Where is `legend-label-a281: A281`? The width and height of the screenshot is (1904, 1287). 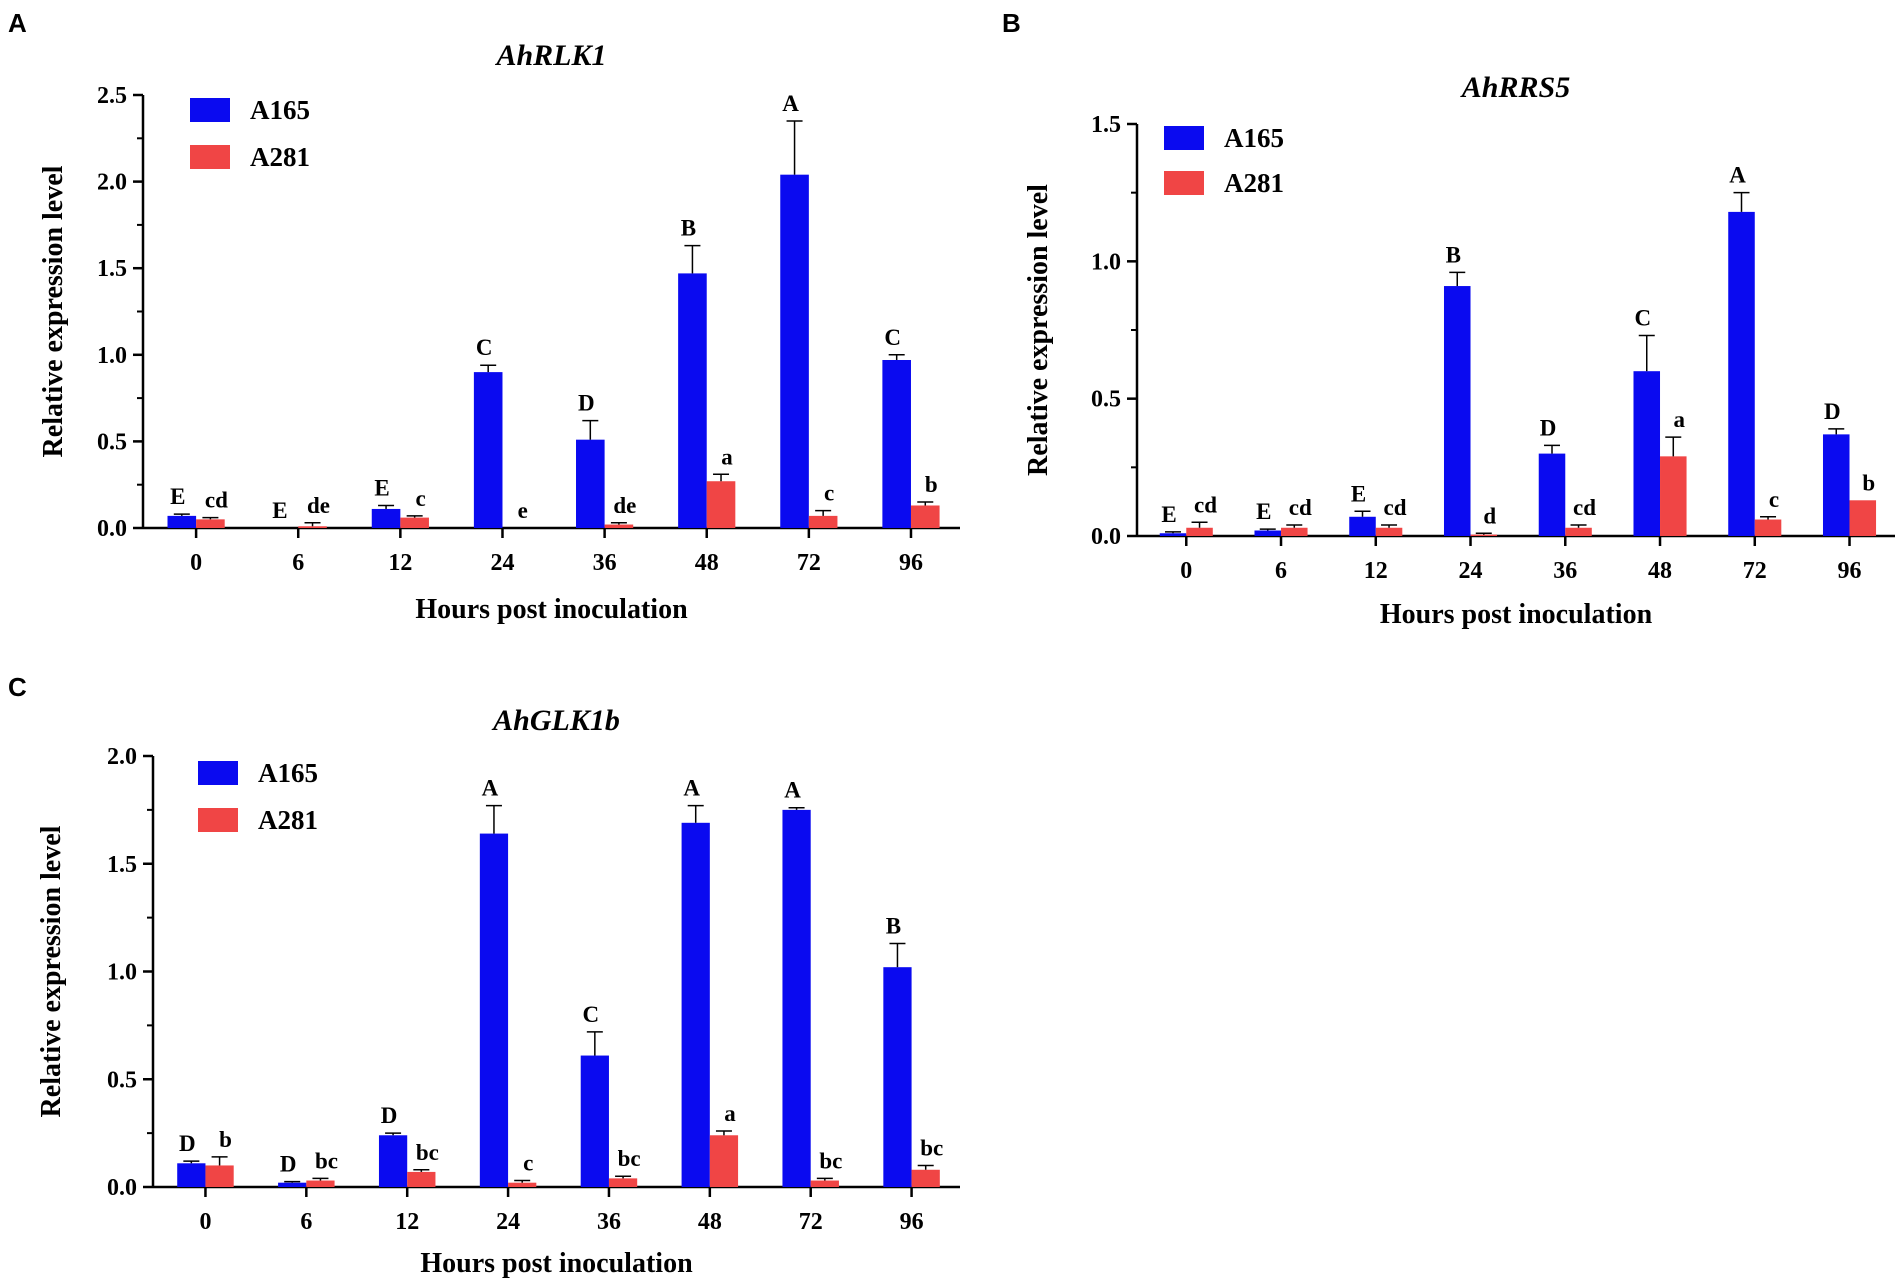 legend-label-a281: A281 is located at coordinates (280, 157).